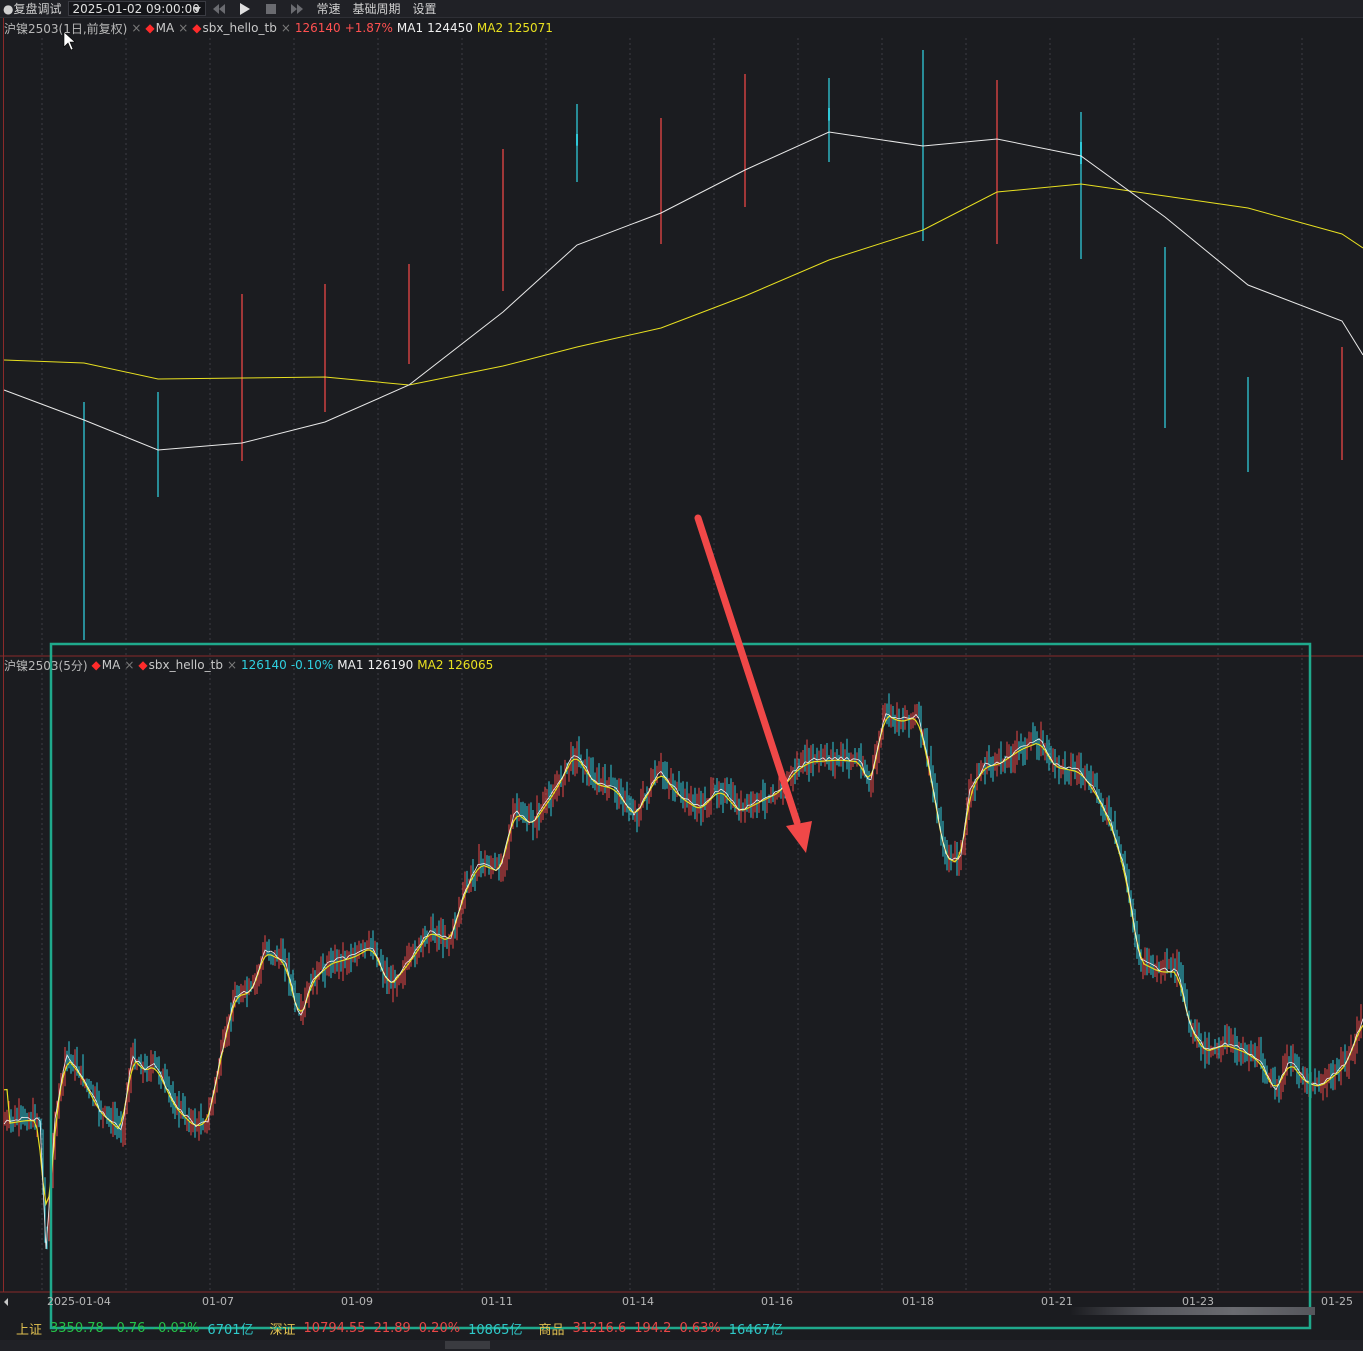 This screenshot has width=1363, height=1351. I want to click on replay-debug-label: ●复盘调试, so click(32, 9).